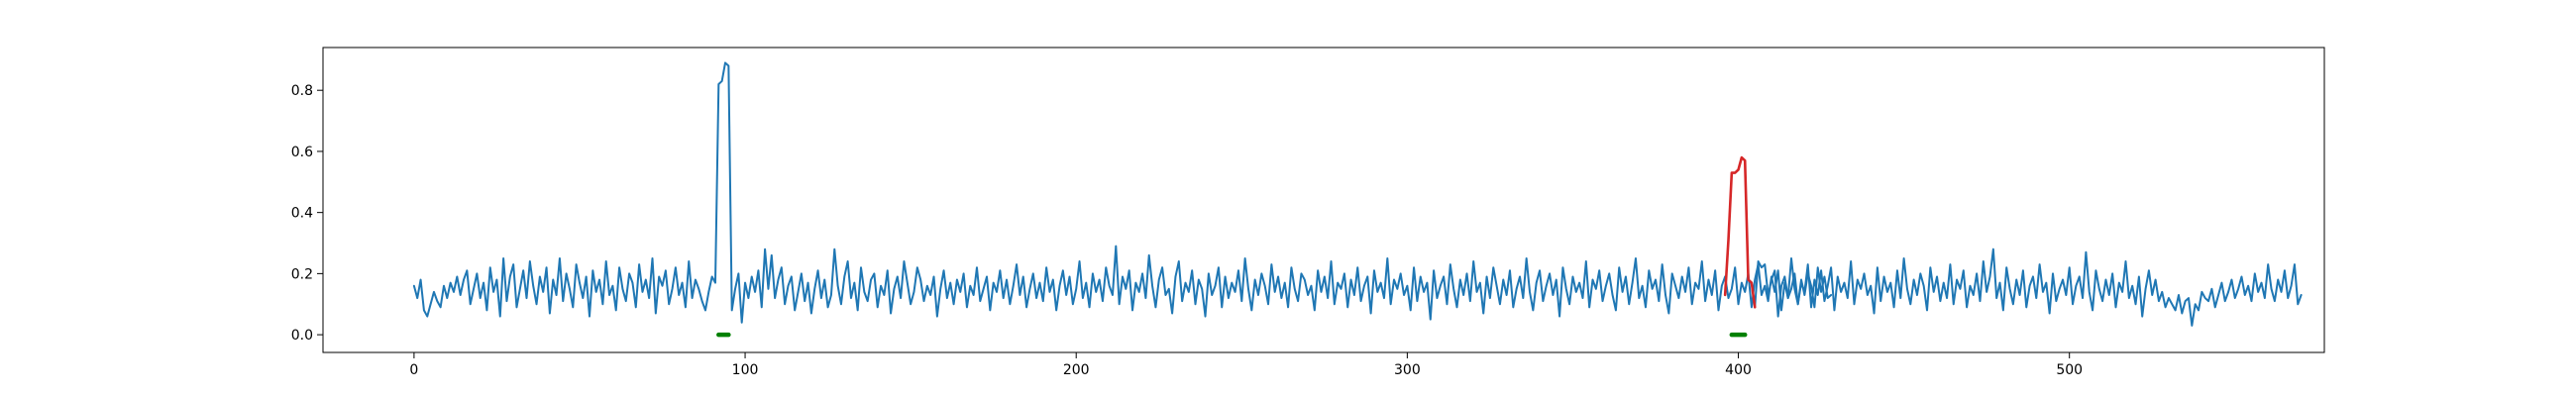 Image resolution: width=2576 pixels, height=396 pixels. I want to click on y-tick-label-0: 0.0, so click(302, 336).